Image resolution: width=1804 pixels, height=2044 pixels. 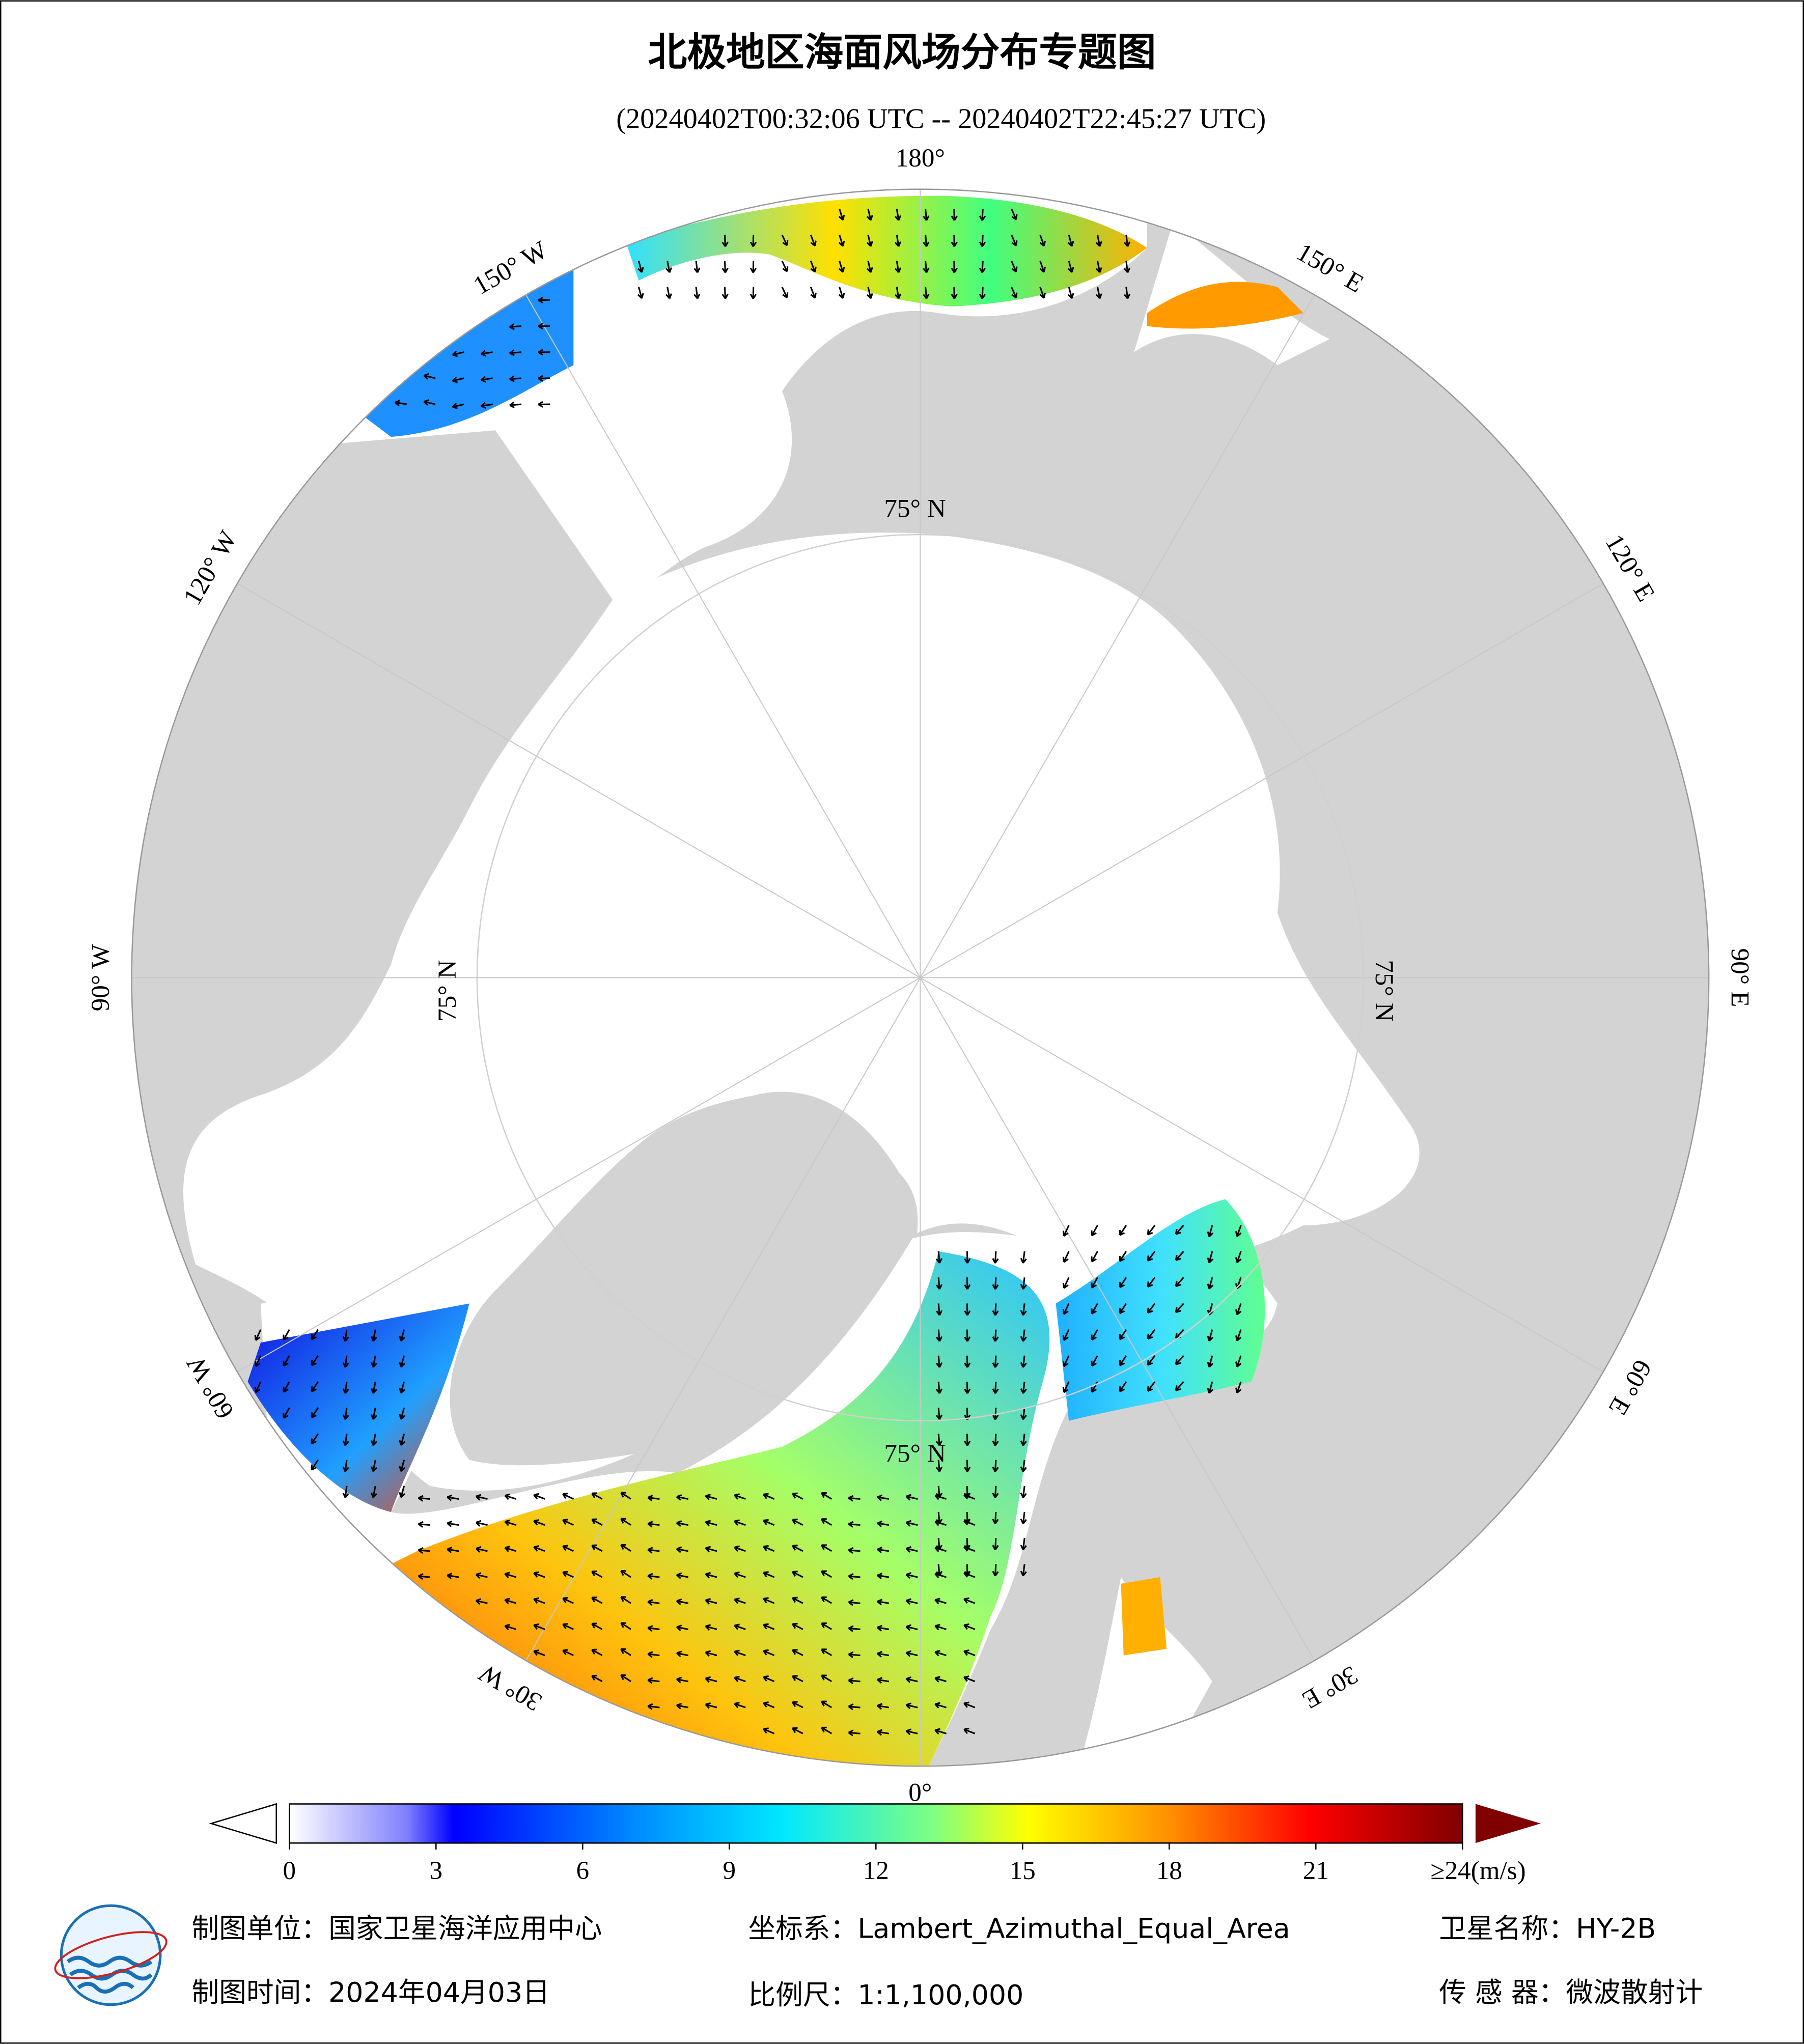 I want to click on footer-crs: 坐标系：Lambert_Azimuthal_Equal_Area, so click(x=1019, y=1928).